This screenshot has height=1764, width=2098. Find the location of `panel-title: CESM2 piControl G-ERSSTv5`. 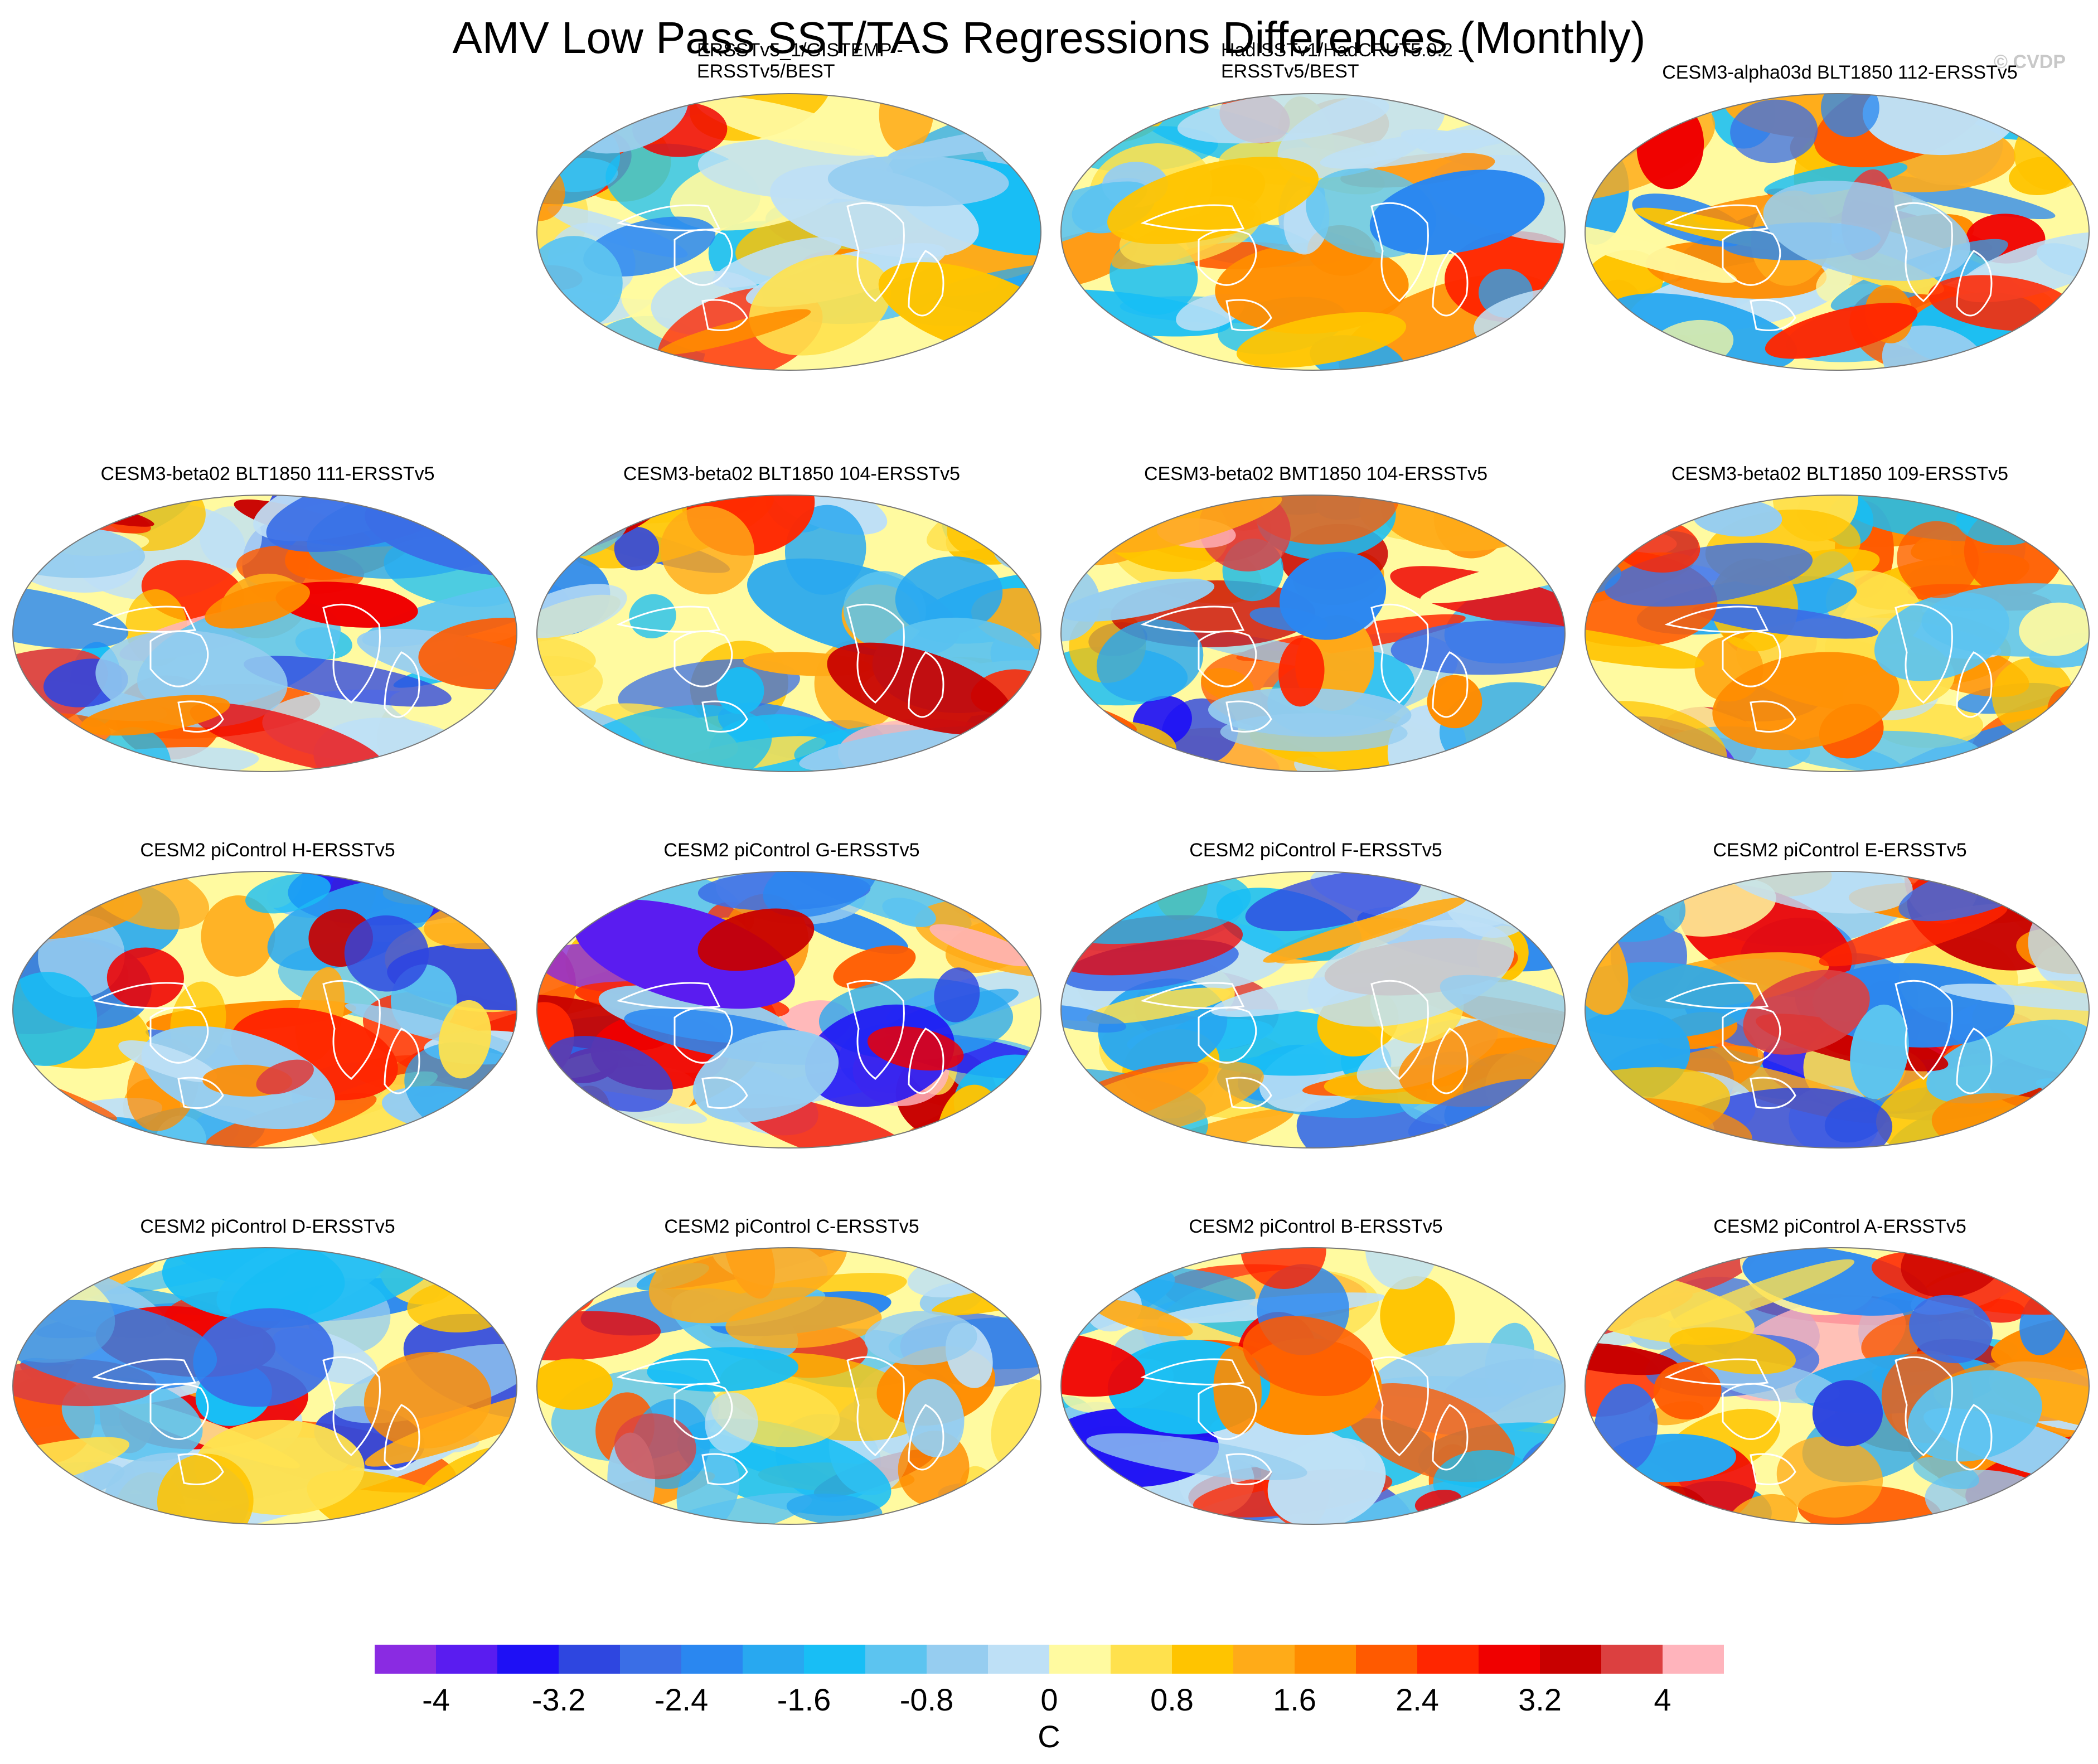

panel-title: CESM2 piControl G-ERSSTv5 is located at coordinates (791, 850).